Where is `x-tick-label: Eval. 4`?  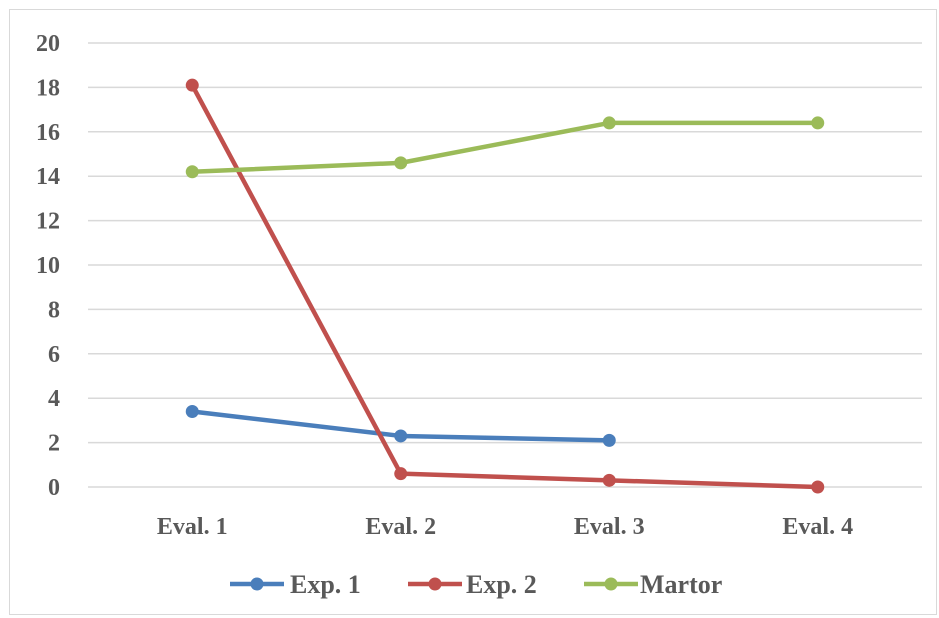
x-tick-label: Eval. 4 is located at coordinates (817, 527).